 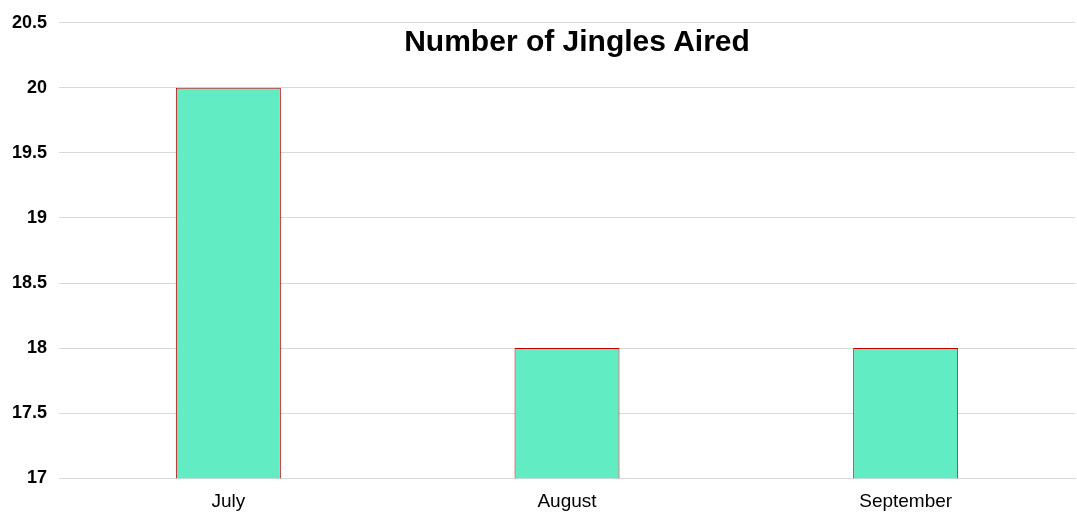 I want to click on x-tick-label: July, so click(x=228, y=500).